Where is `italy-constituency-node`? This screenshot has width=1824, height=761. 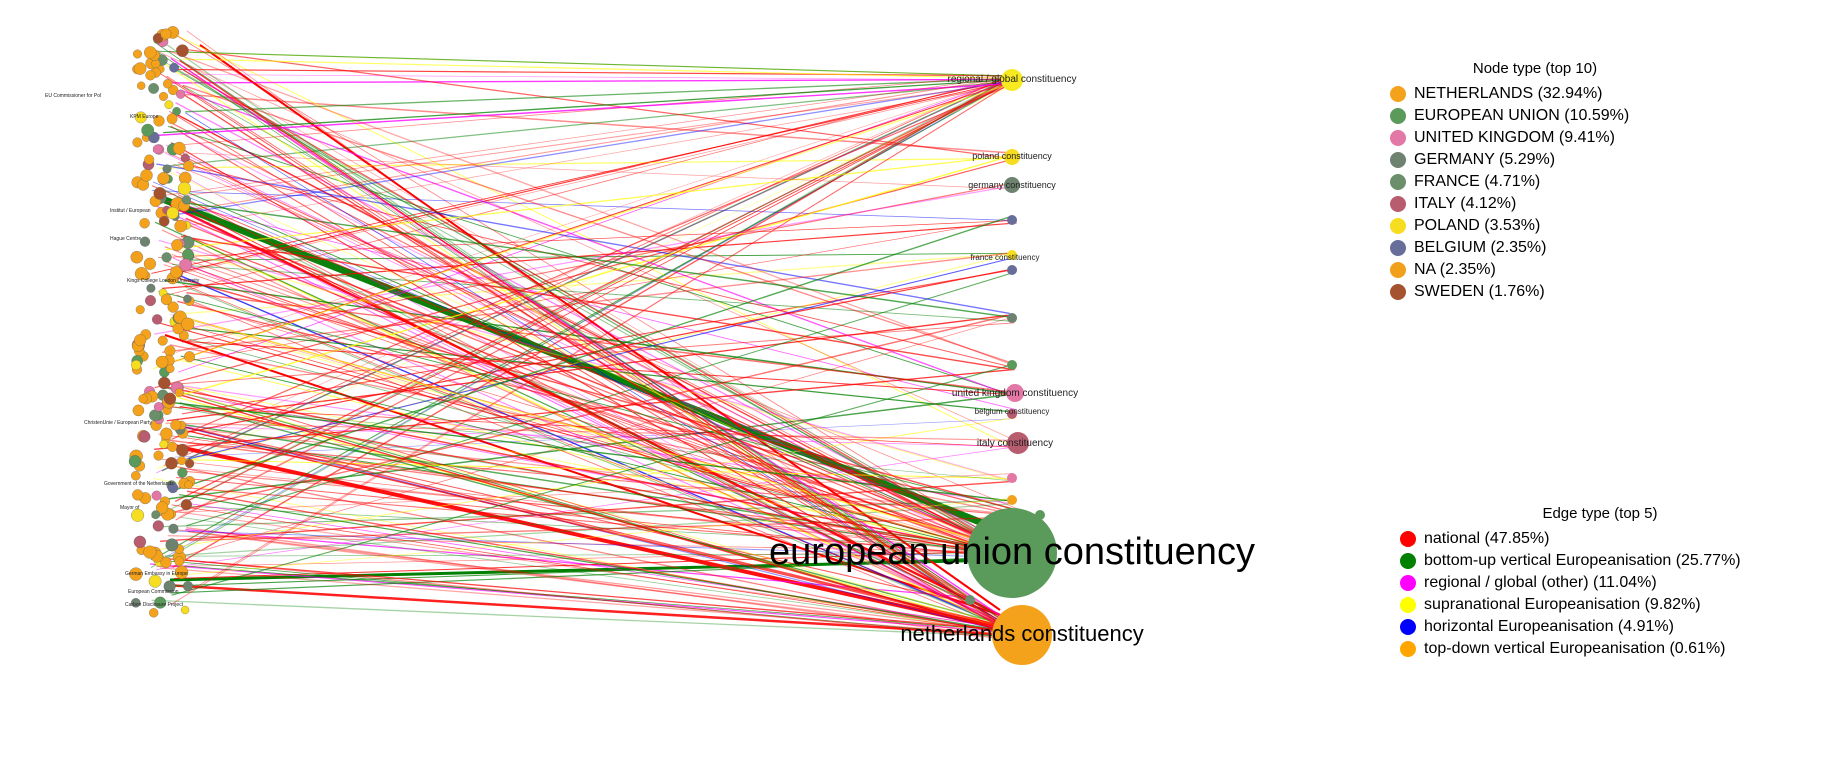 italy-constituency-node is located at coordinates (1018, 443).